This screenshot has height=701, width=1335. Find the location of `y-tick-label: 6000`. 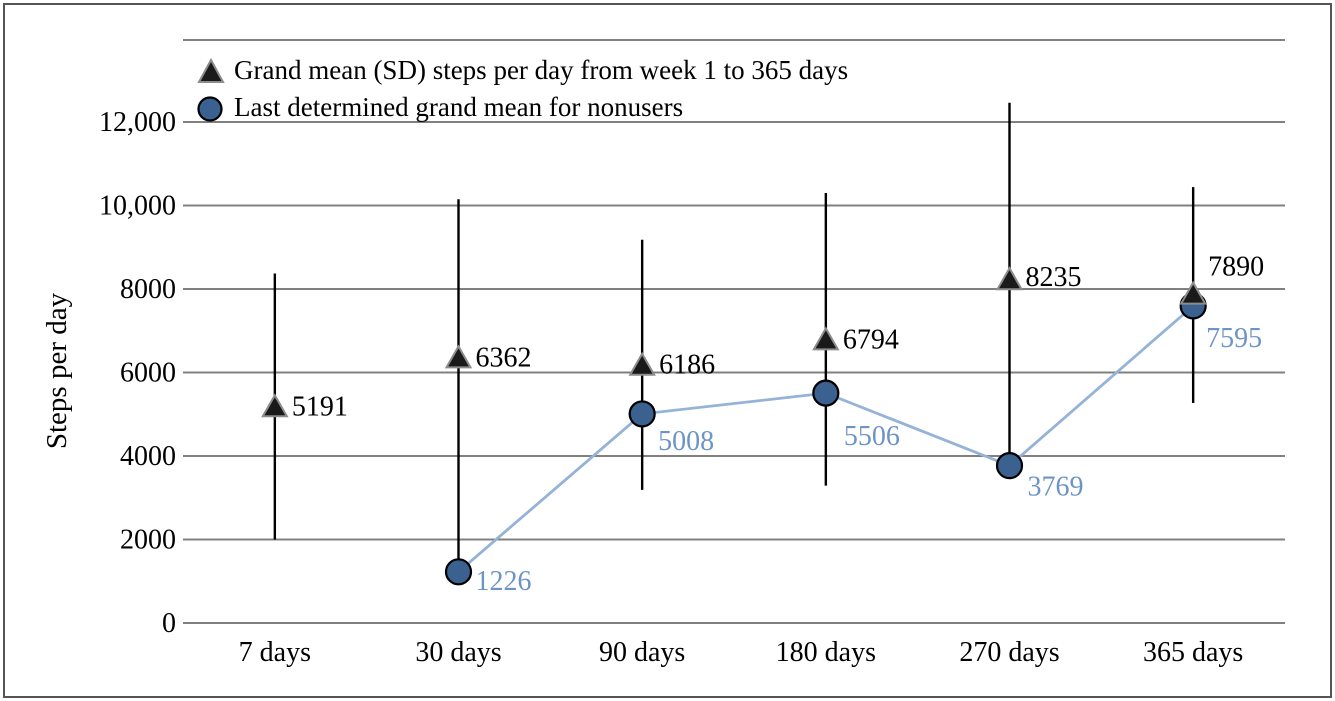

y-tick-label: 6000 is located at coordinates (148, 373).